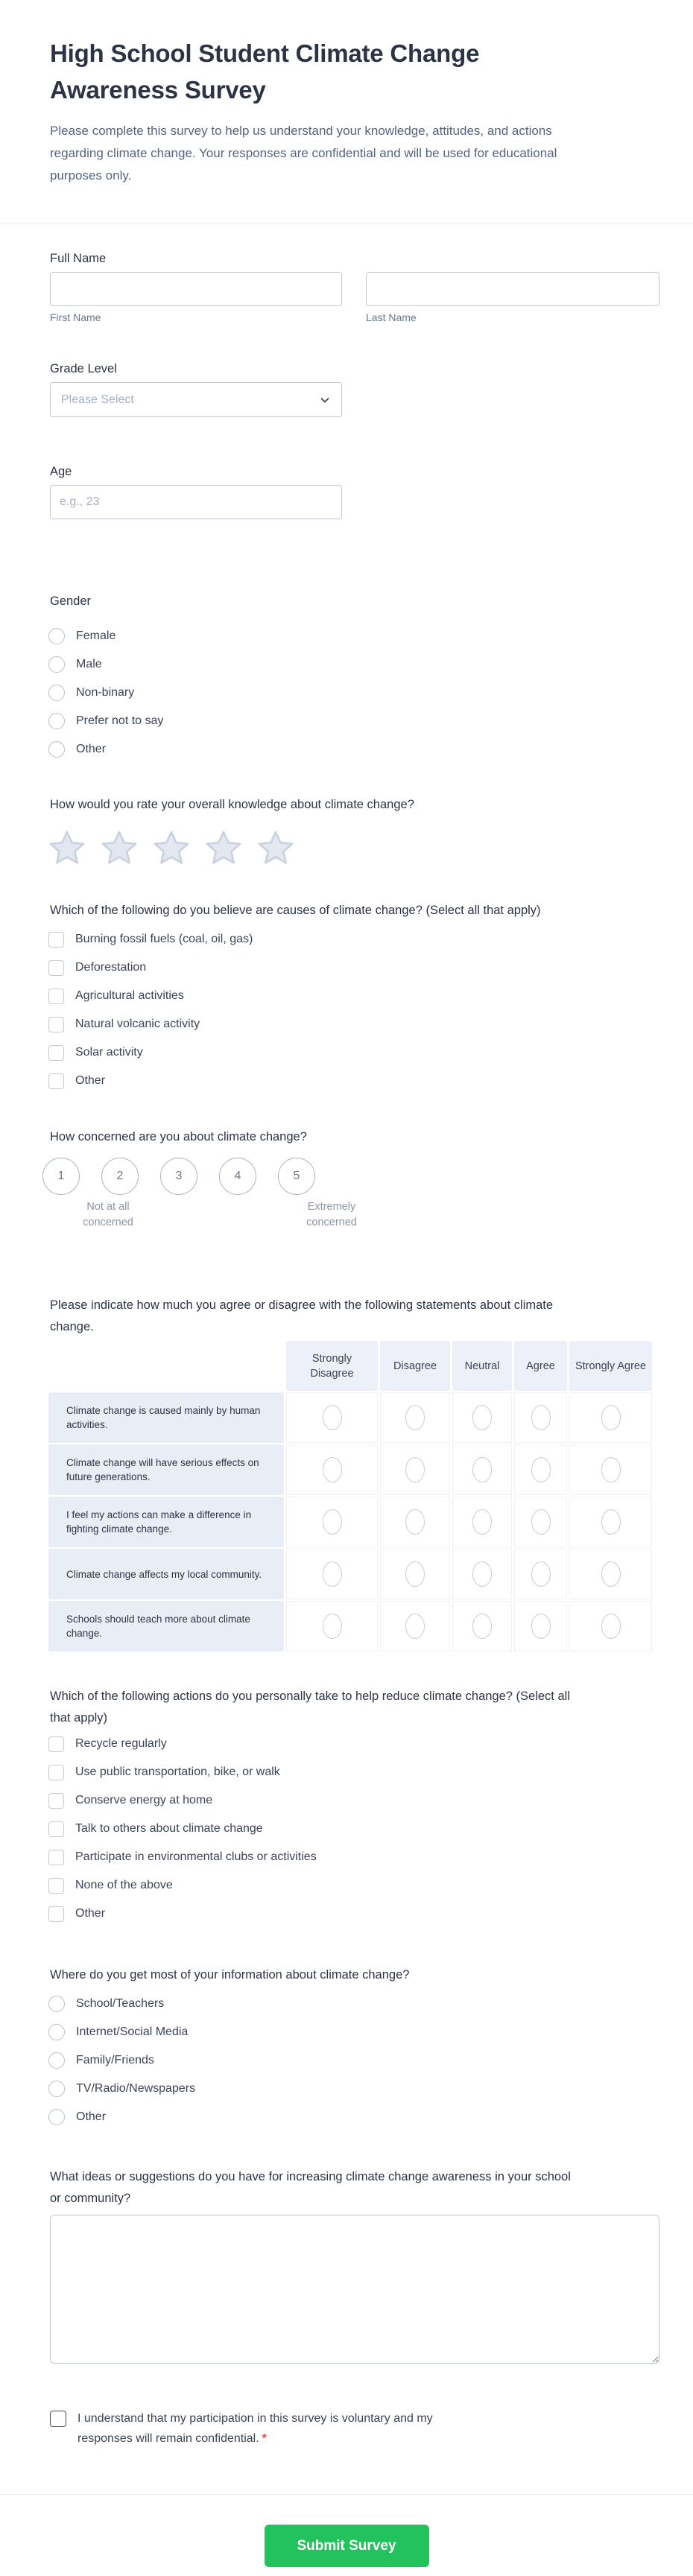 The height and width of the screenshot is (2576, 693). I want to click on age-input, so click(196, 502).